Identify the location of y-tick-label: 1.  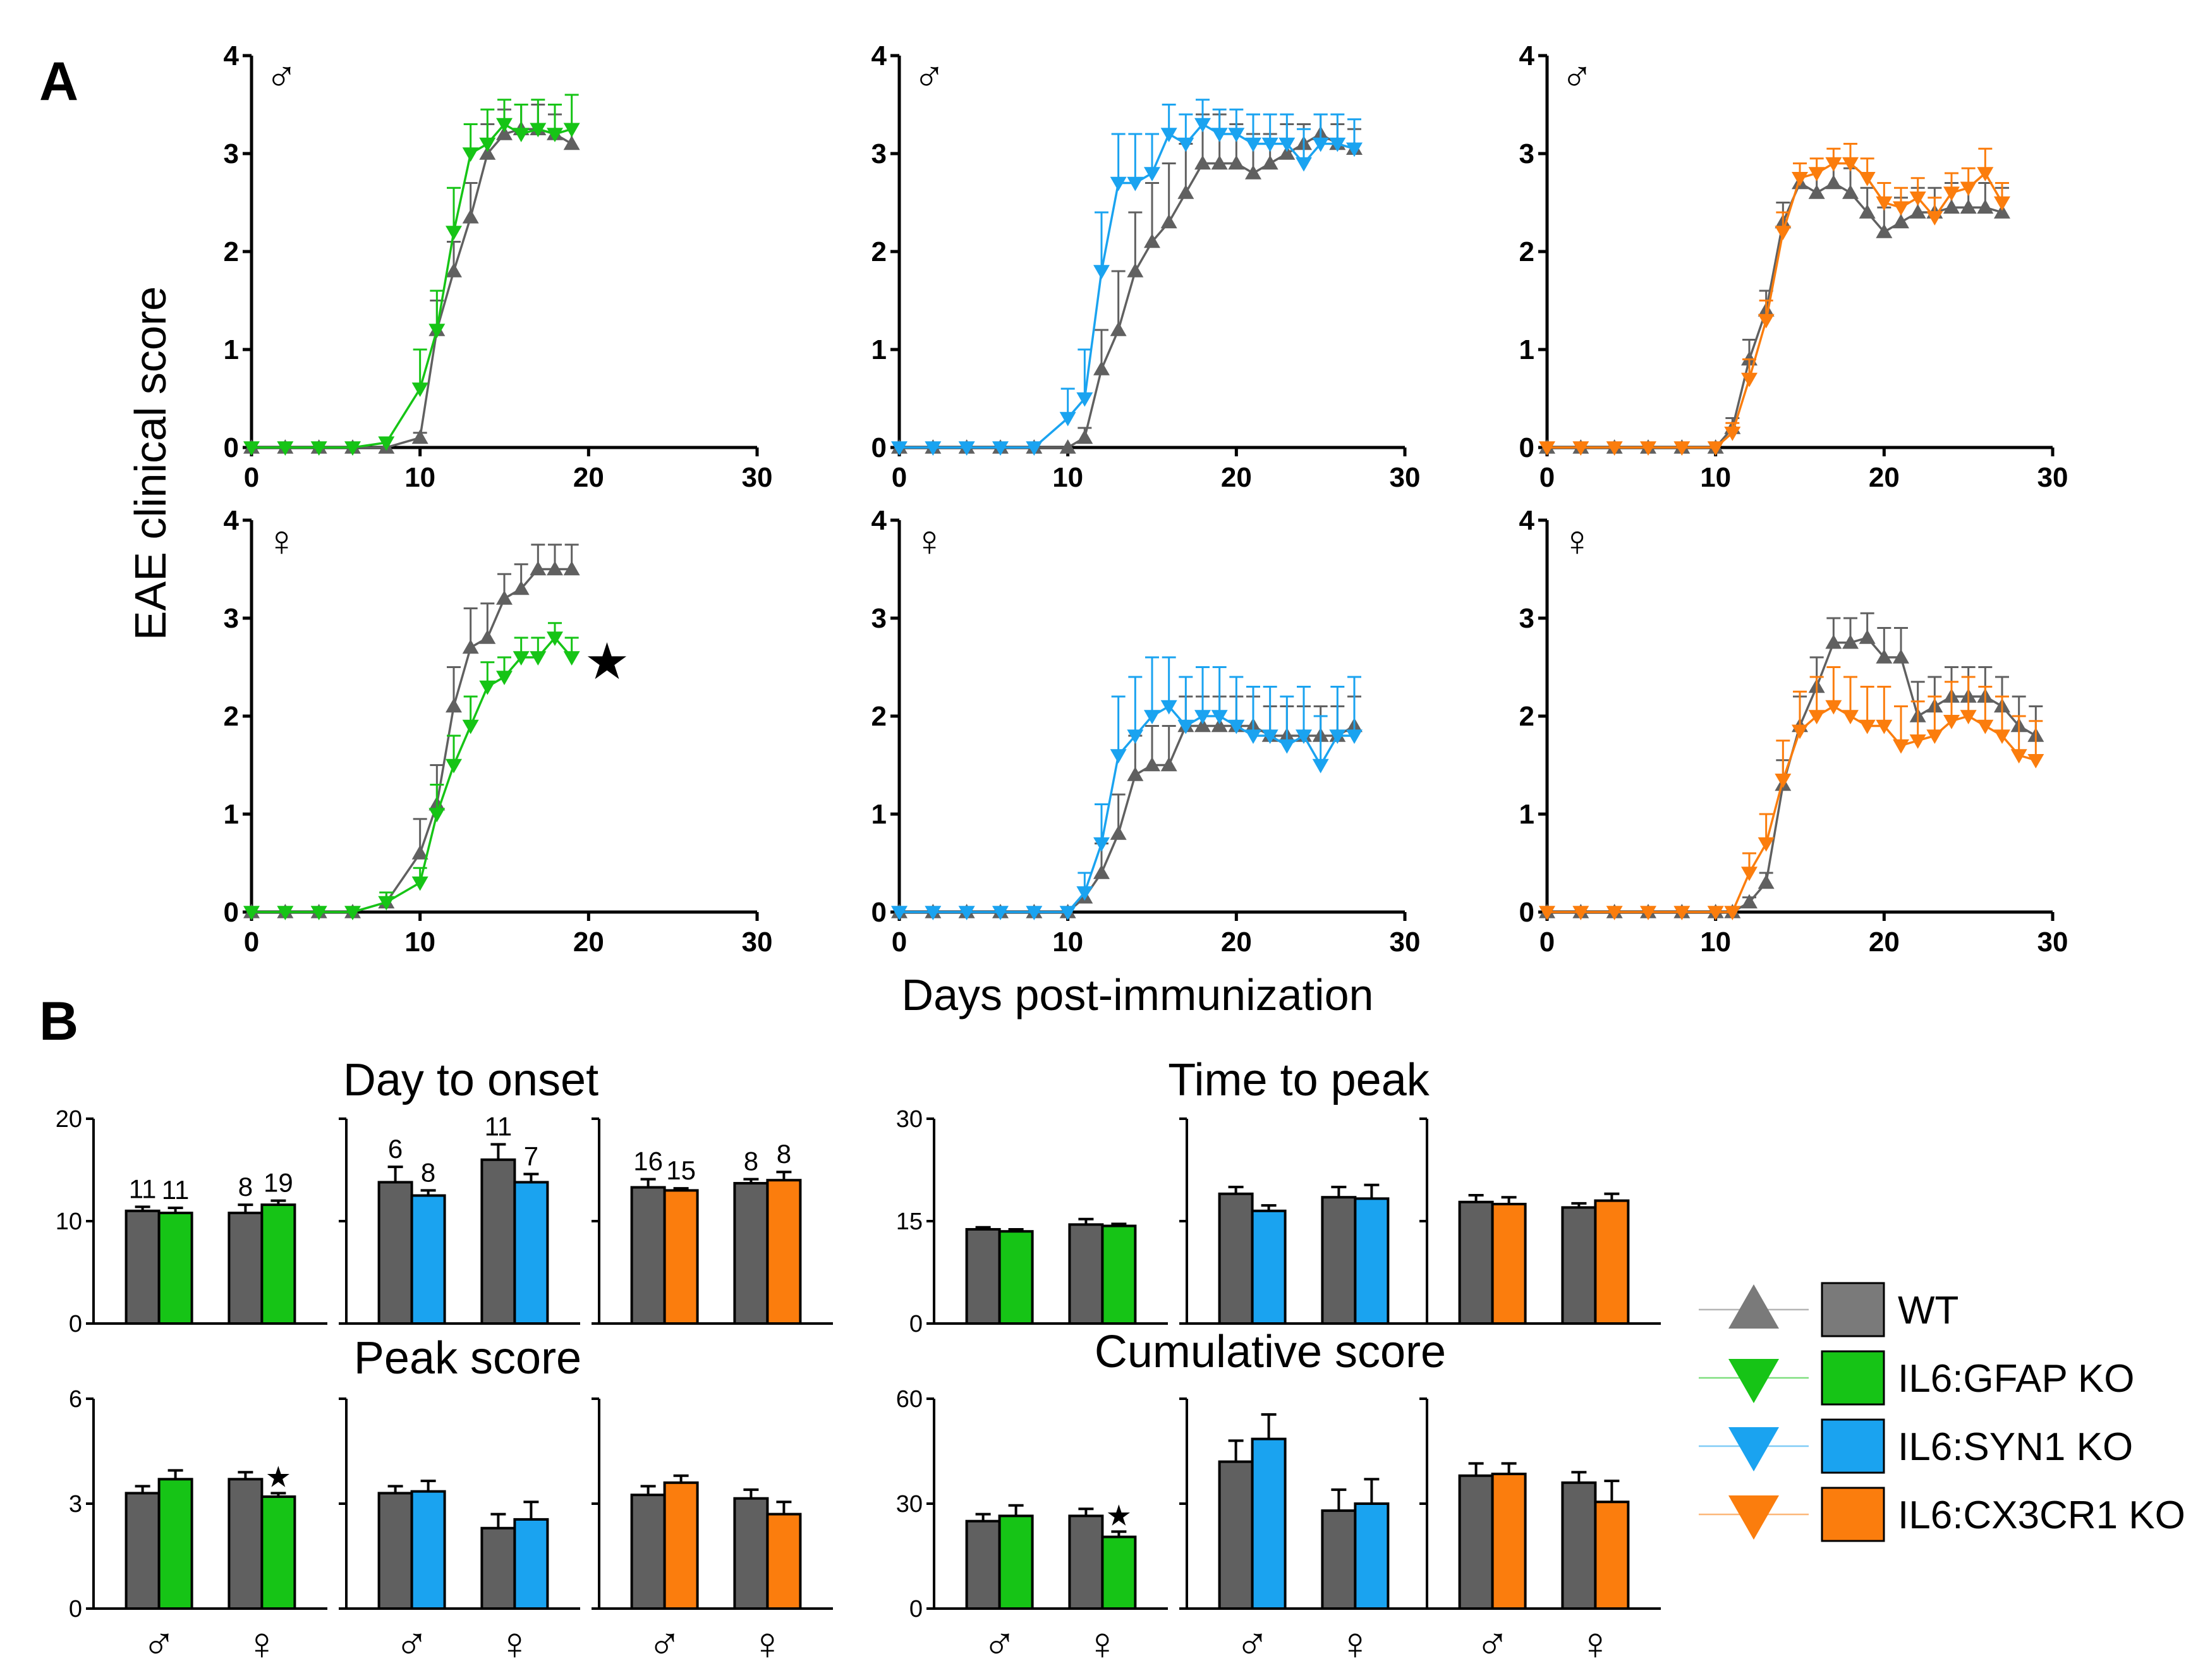
(232, 350).